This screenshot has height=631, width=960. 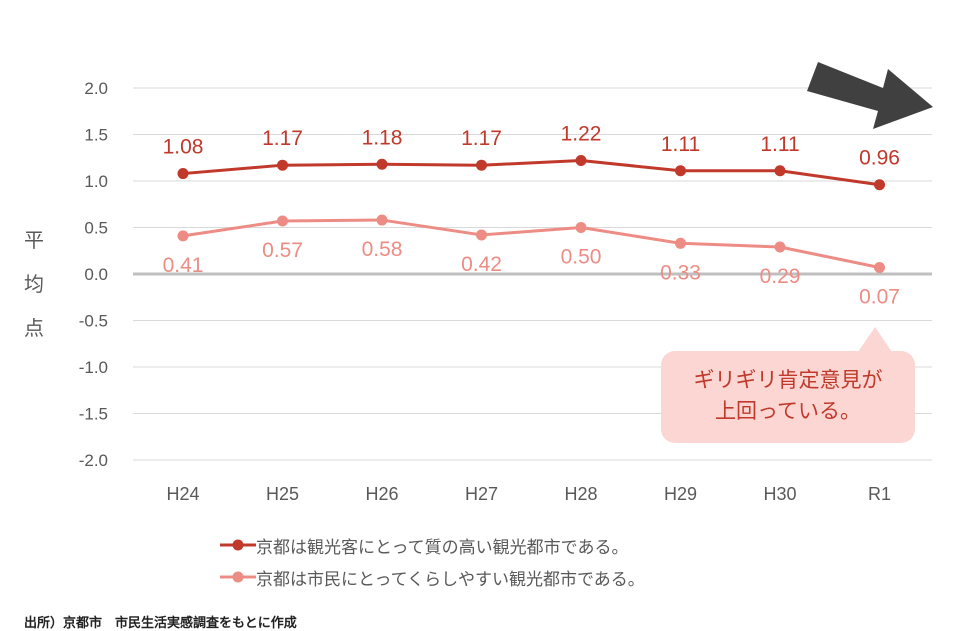 What do you see at coordinates (93, 460) in the screenshot?
I see `y-tick-label: -2.0` at bounding box center [93, 460].